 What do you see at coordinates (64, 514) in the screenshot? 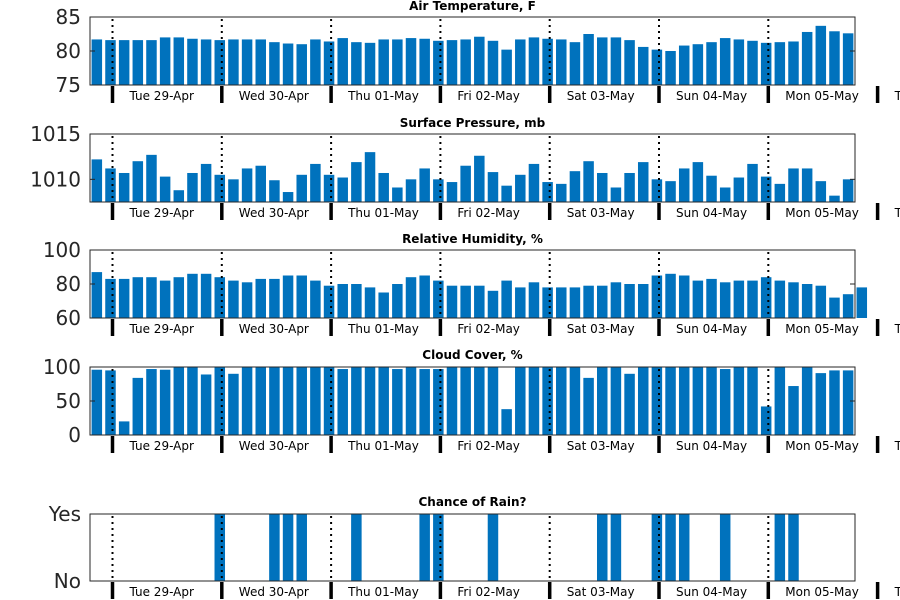
I see `y-tick-label: Yes` at bounding box center [64, 514].